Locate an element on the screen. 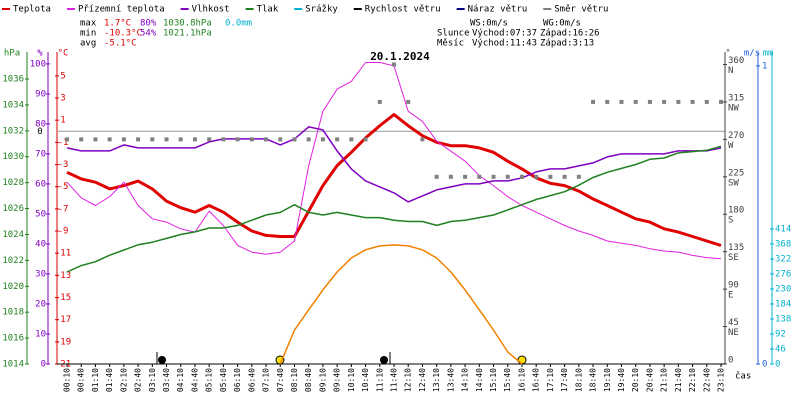 This screenshot has height=400, width=800. tick-label: 414 is located at coordinates (783, 229).